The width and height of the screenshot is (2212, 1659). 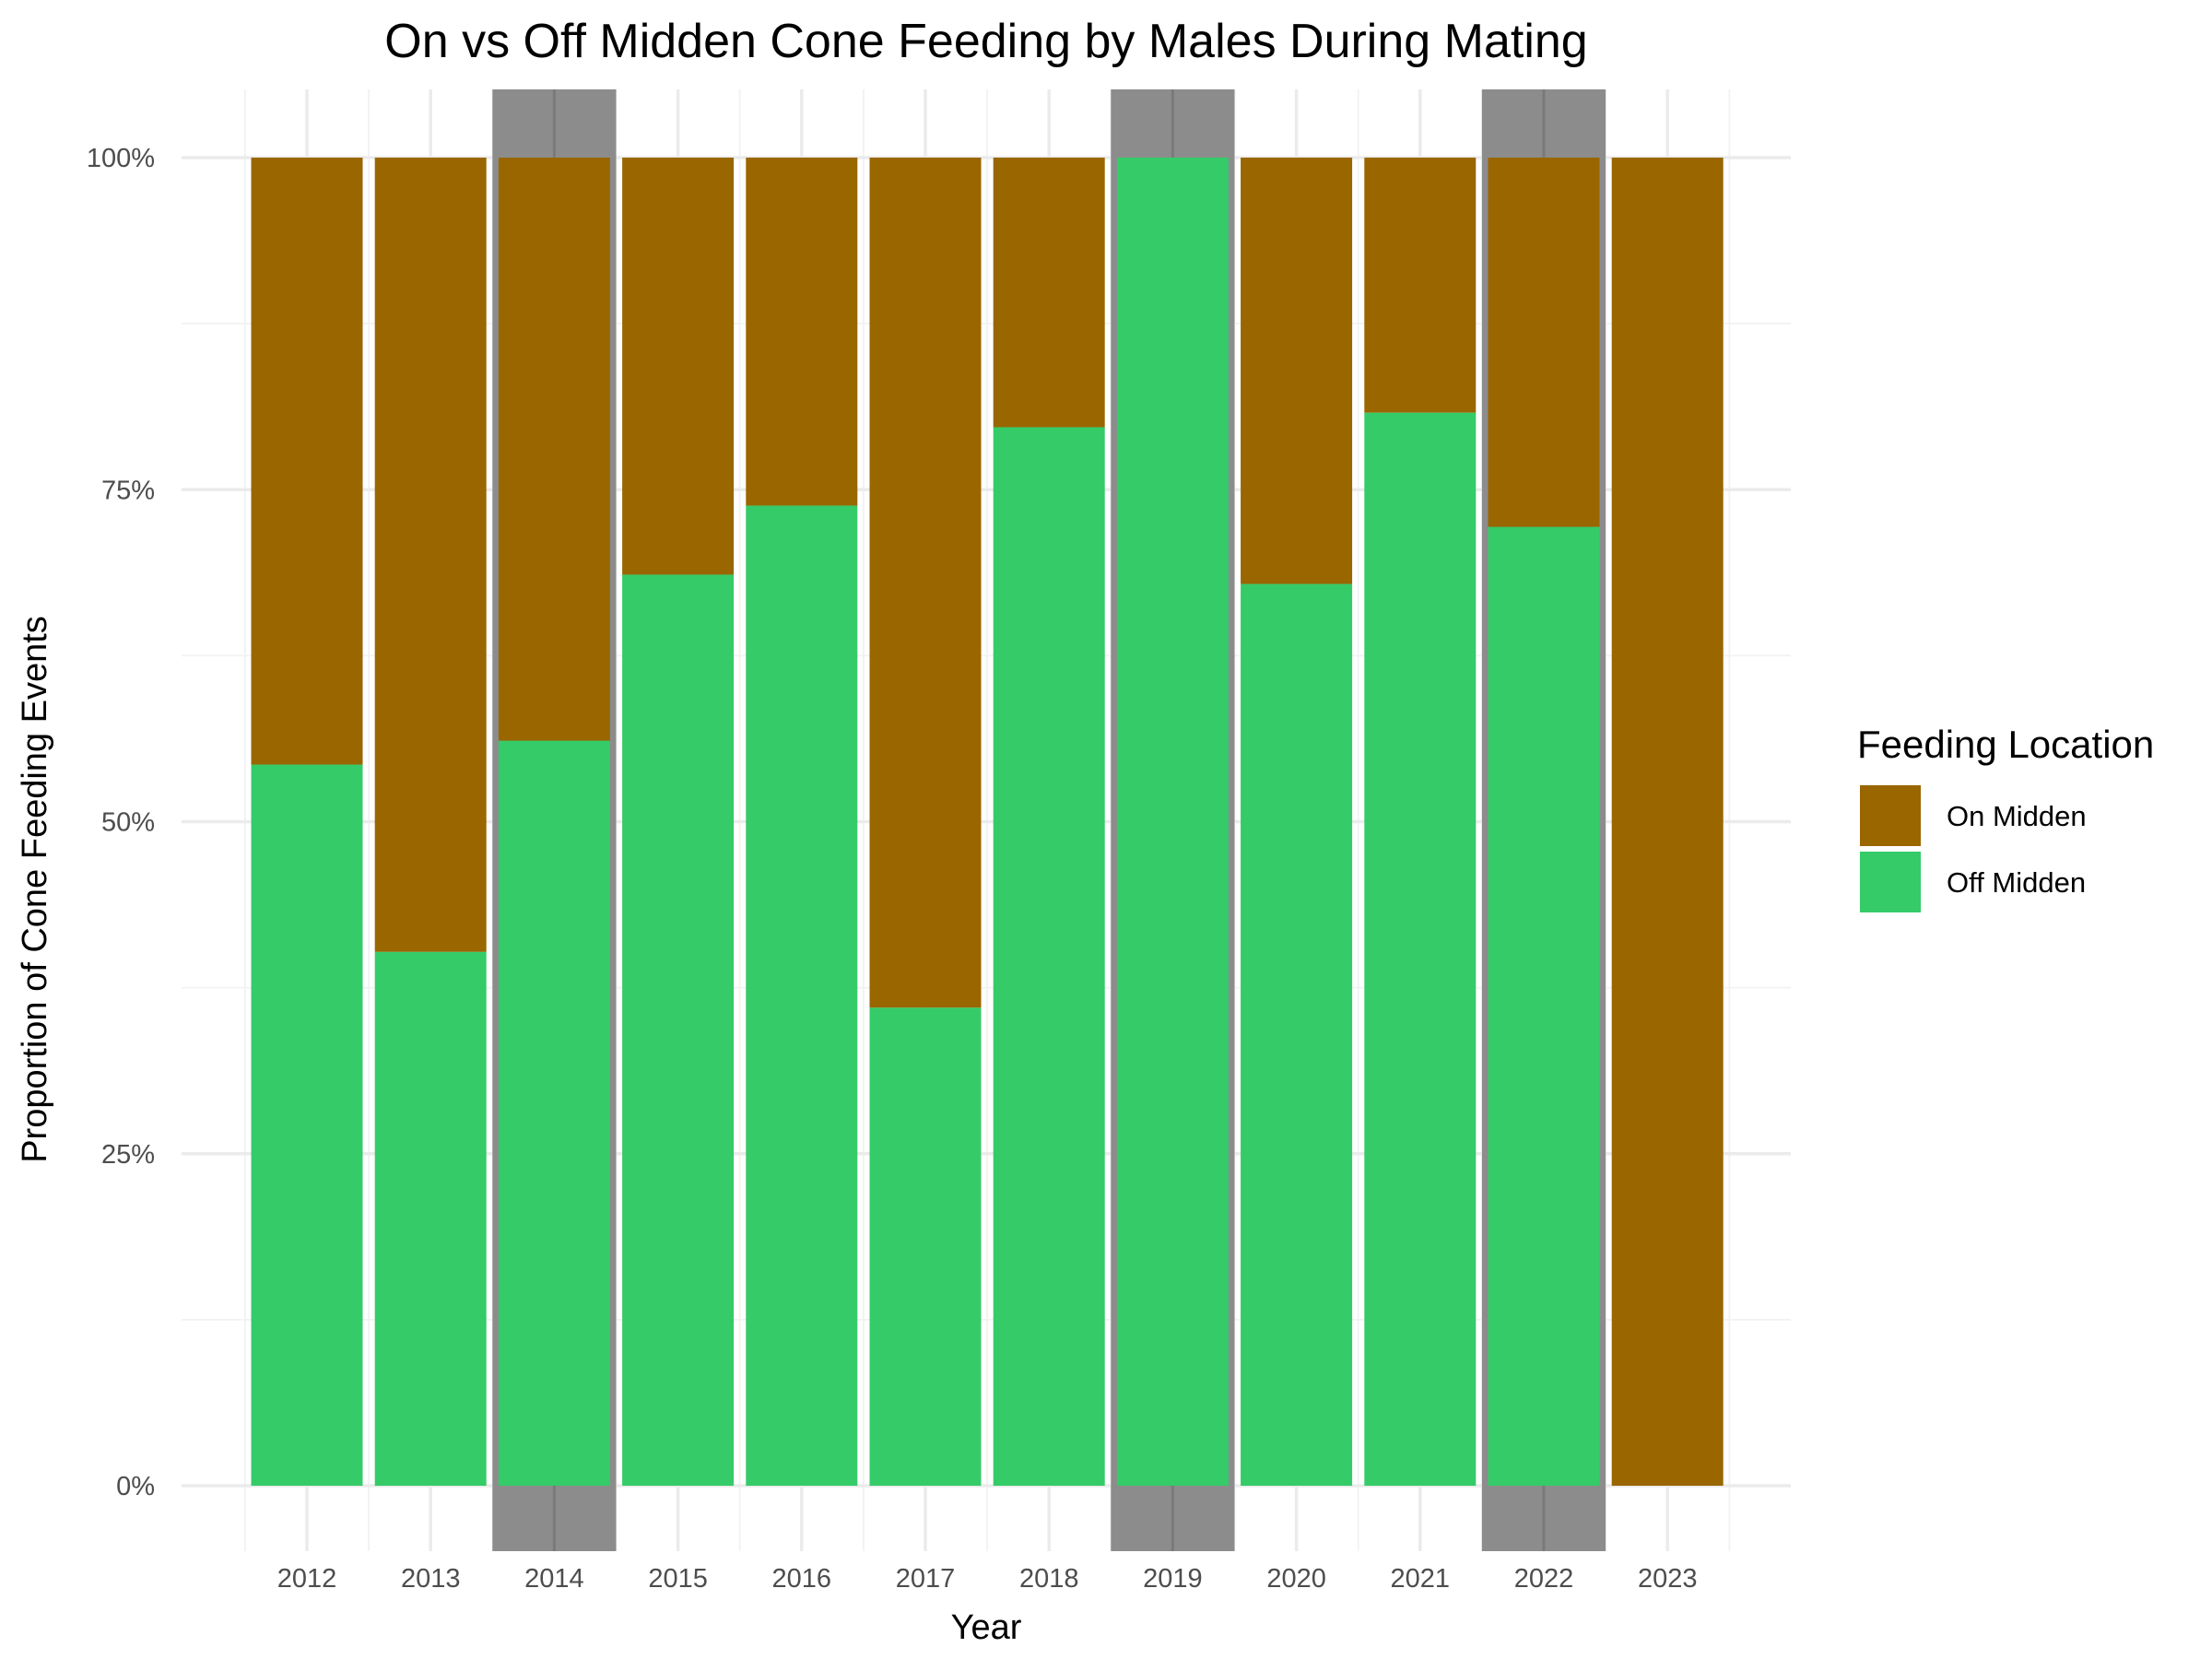 What do you see at coordinates (1049, 1579) in the screenshot?
I see `x-tick-label: 2018` at bounding box center [1049, 1579].